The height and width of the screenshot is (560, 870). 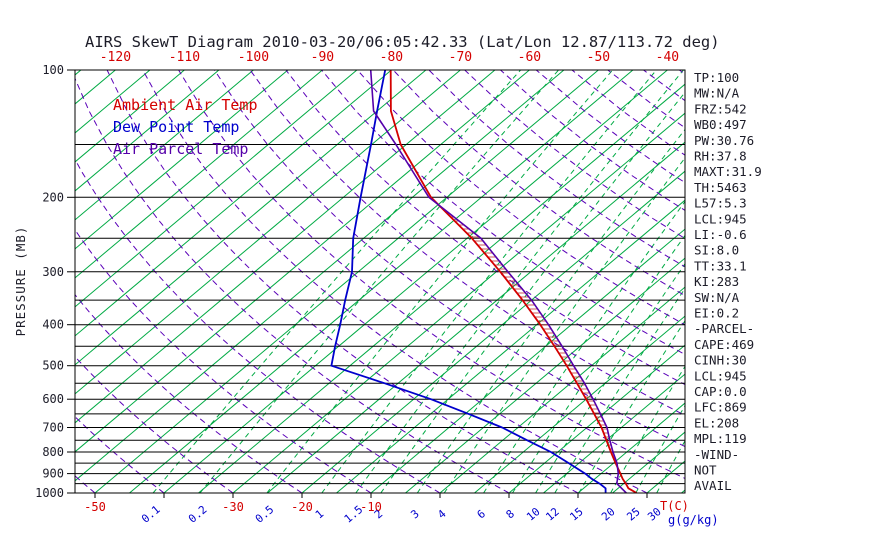 What do you see at coordinates (720, 156) in the screenshot?
I see `stat-line: RH:37.8` at bounding box center [720, 156].